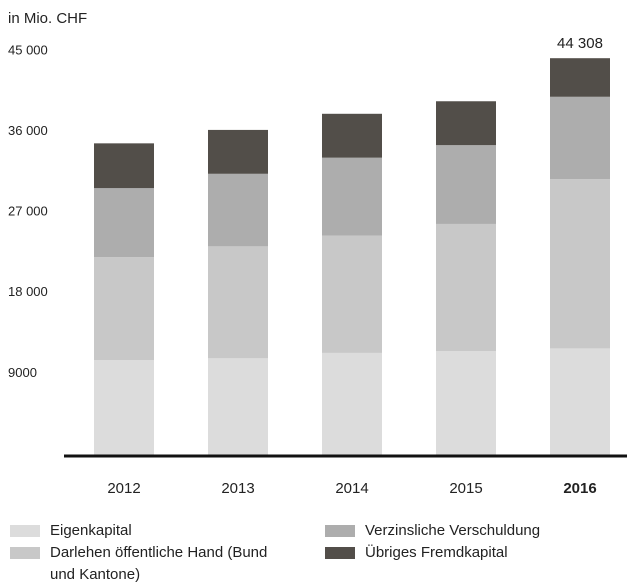 The height and width of the screenshot is (587, 627). What do you see at coordinates (91, 530) in the screenshot?
I see `legend-label: Eigenkapital` at bounding box center [91, 530].